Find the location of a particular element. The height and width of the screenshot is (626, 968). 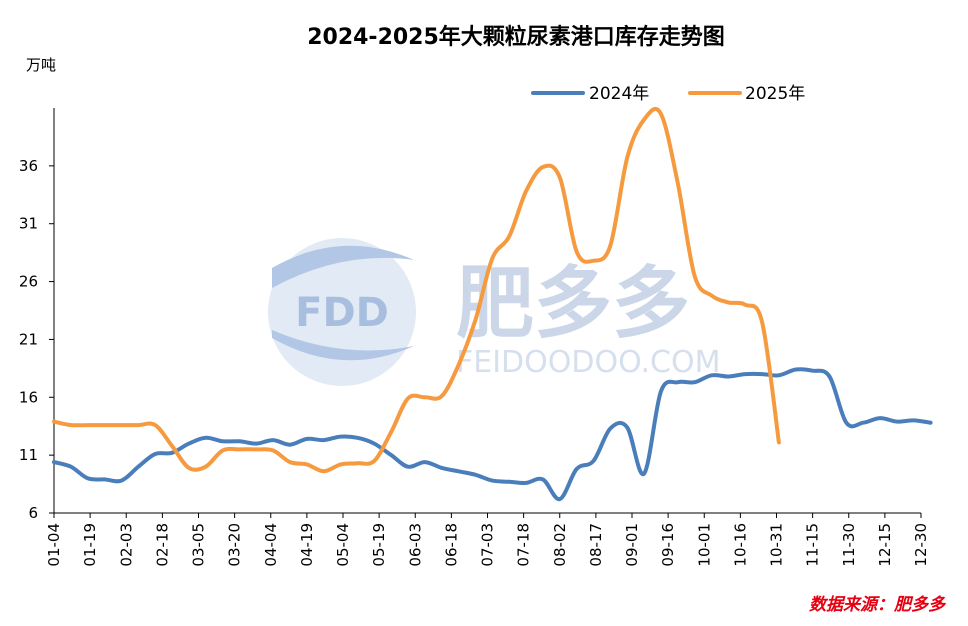

legend: 2024年 2025年 is located at coordinates (668, 94).